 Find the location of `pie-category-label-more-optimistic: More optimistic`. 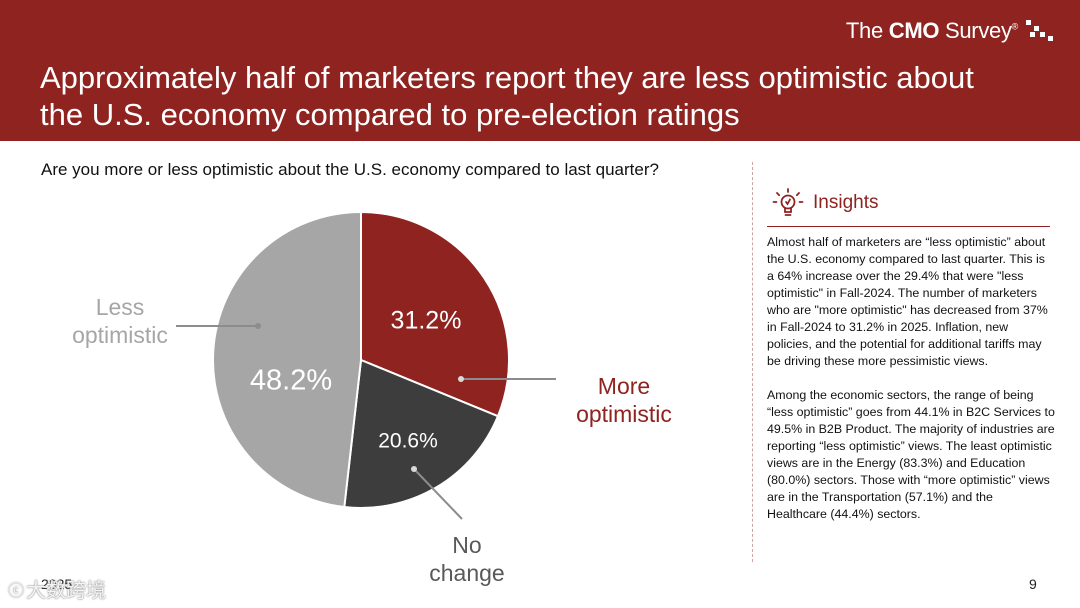

pie-category-label-more-optimistic: More optimistic is located at coordinates (624, 400).